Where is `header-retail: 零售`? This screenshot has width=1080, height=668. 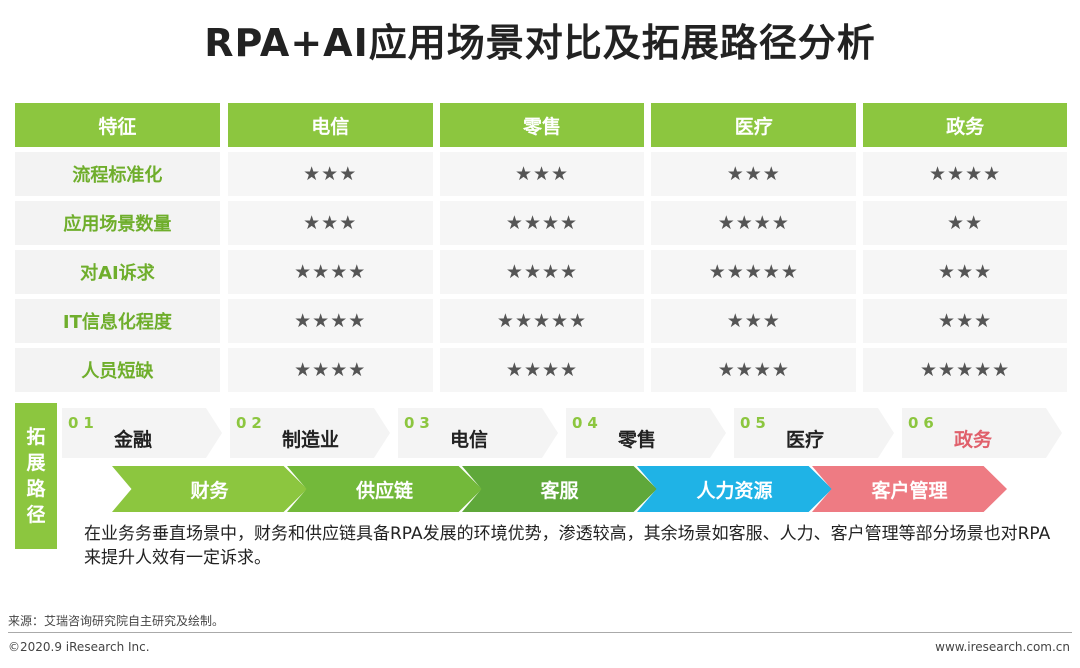
header-retail: 零售 is located at coordinates (542, 125).